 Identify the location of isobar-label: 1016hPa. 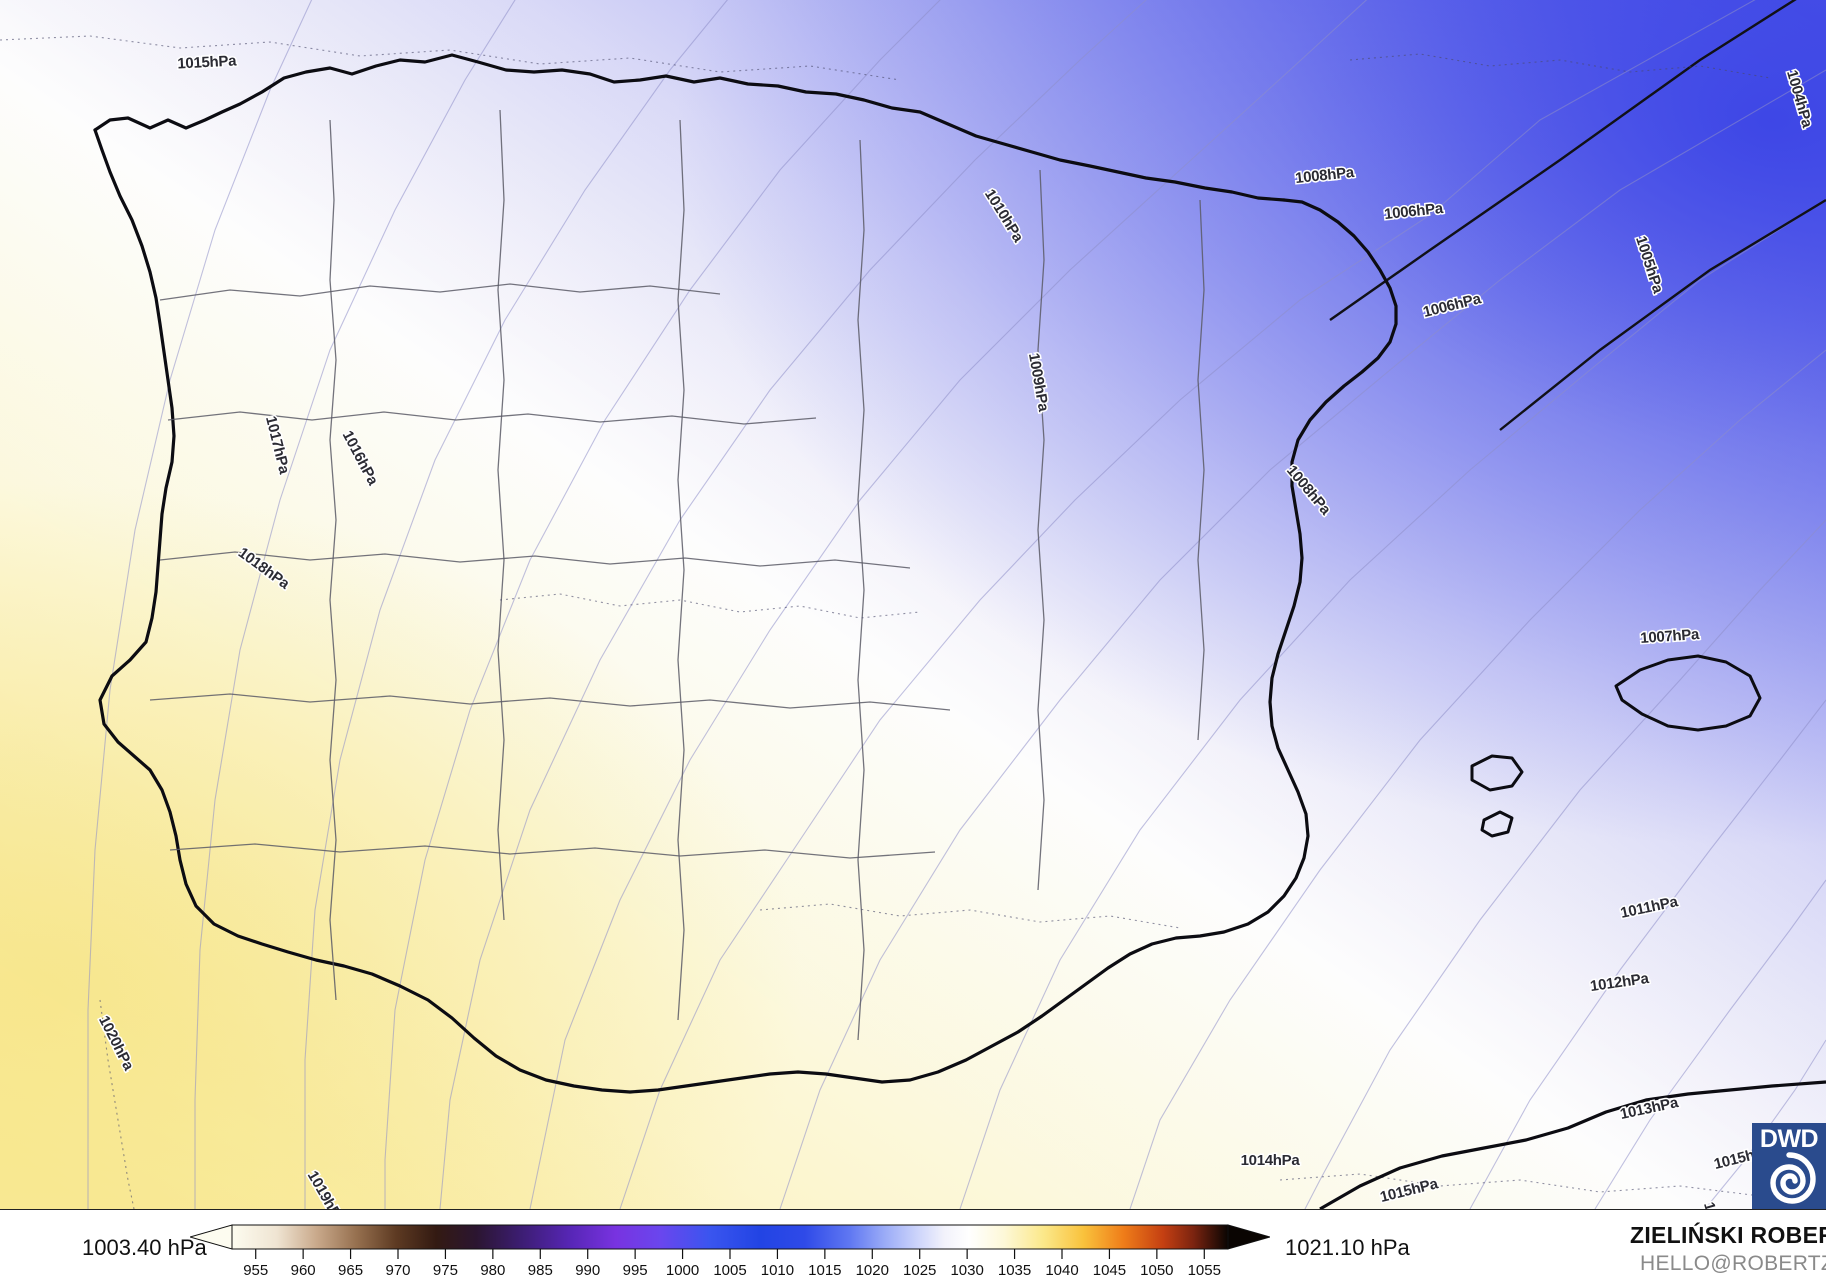
(1716, 1204).